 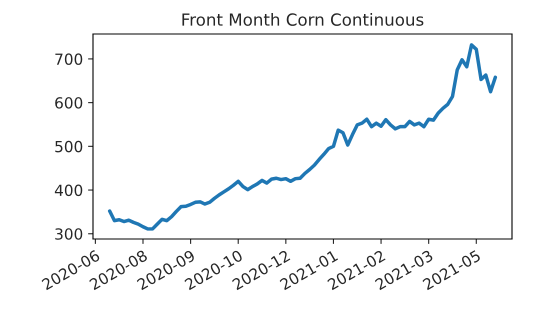 What do you see at coordinates (68, 103) in the screenshot?
I see `y-tick-label: 600` at bounding box center [68, 103].